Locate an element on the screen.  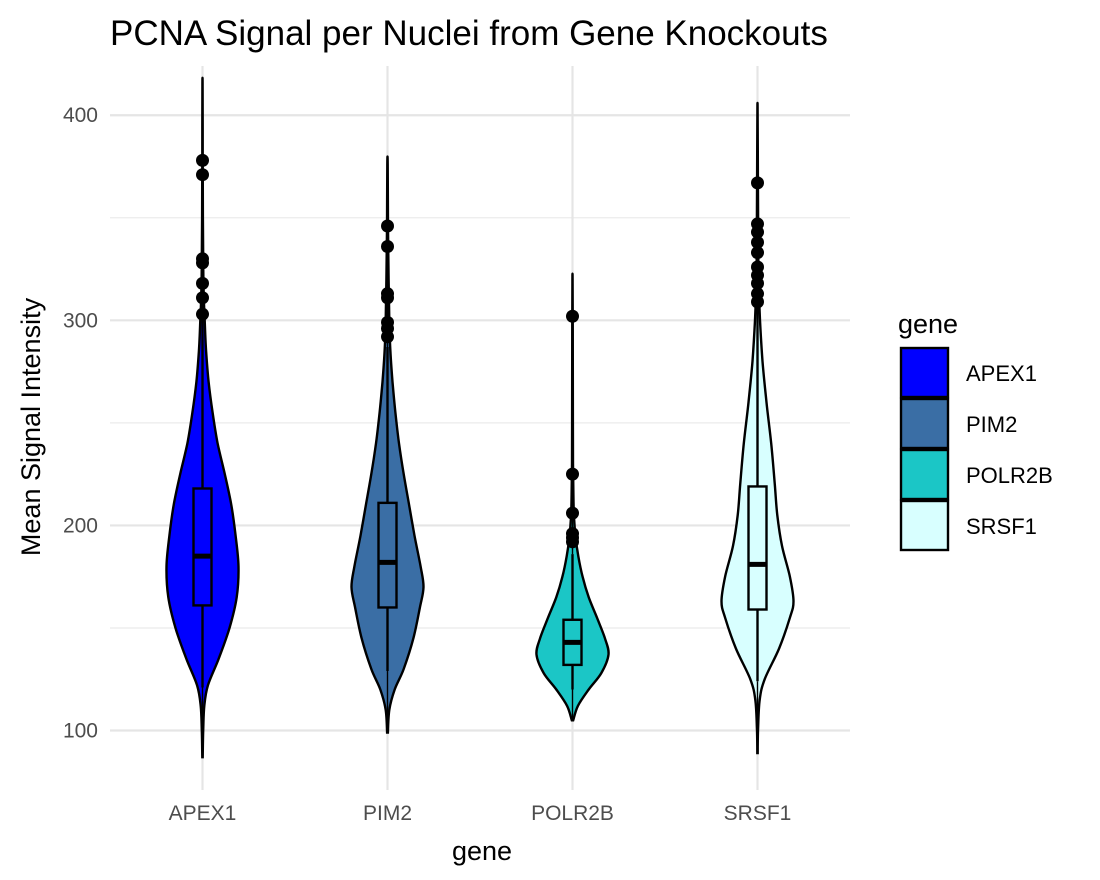
y-axis-ticks: 100 200 300 400 is located at coordinates (80, 423).